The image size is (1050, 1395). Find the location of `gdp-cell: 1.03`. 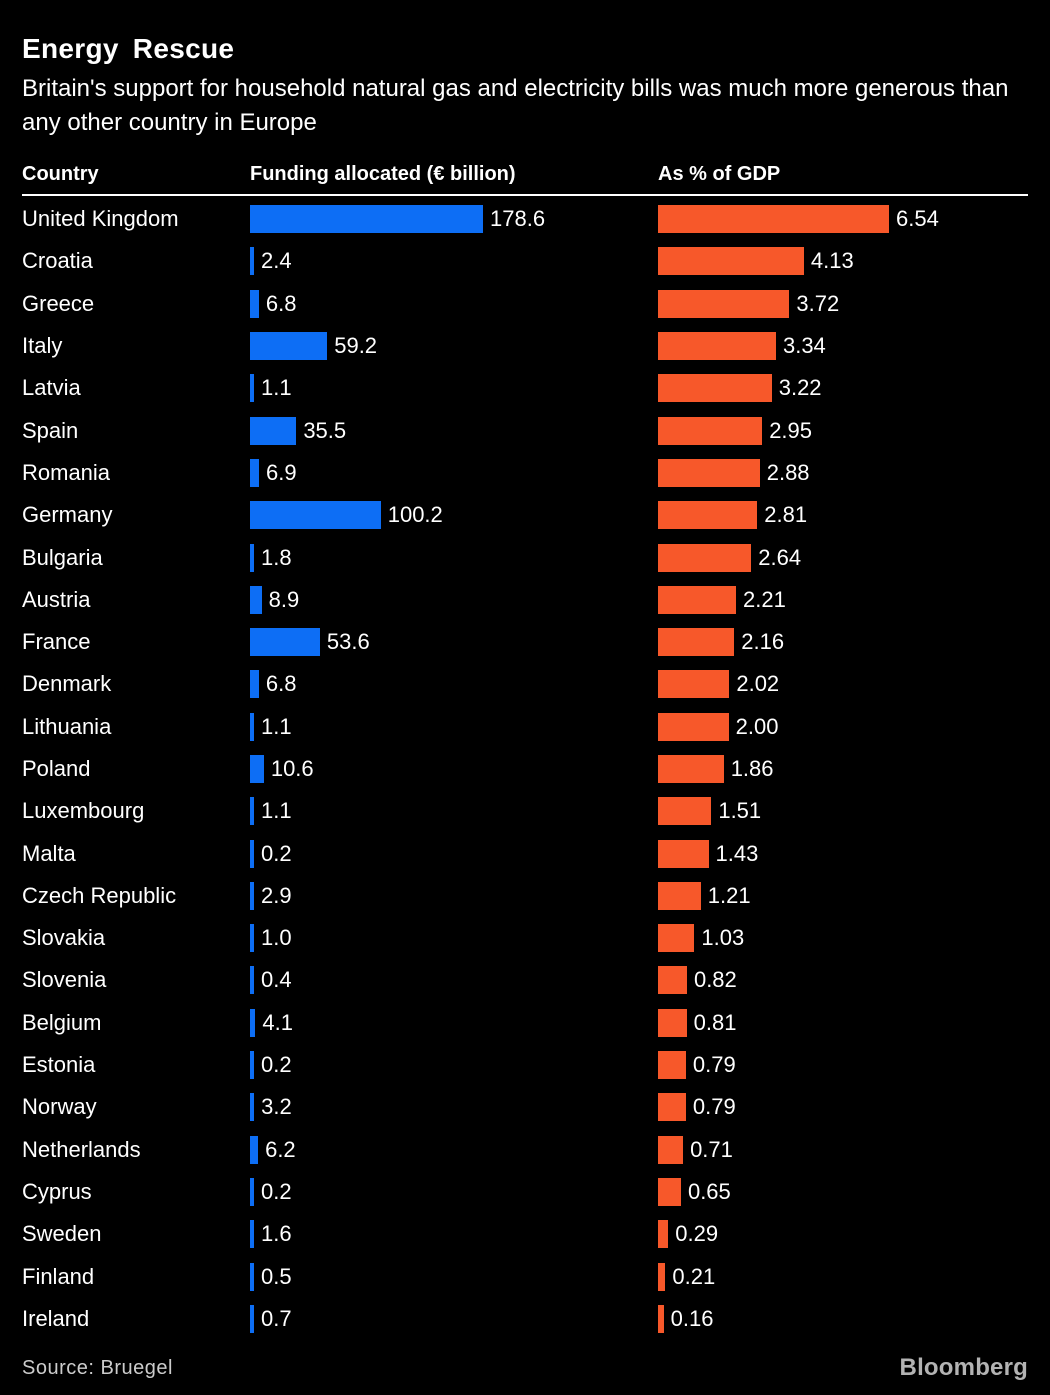

gdp-cell: 1.03 is located at coordinates (843, 938).